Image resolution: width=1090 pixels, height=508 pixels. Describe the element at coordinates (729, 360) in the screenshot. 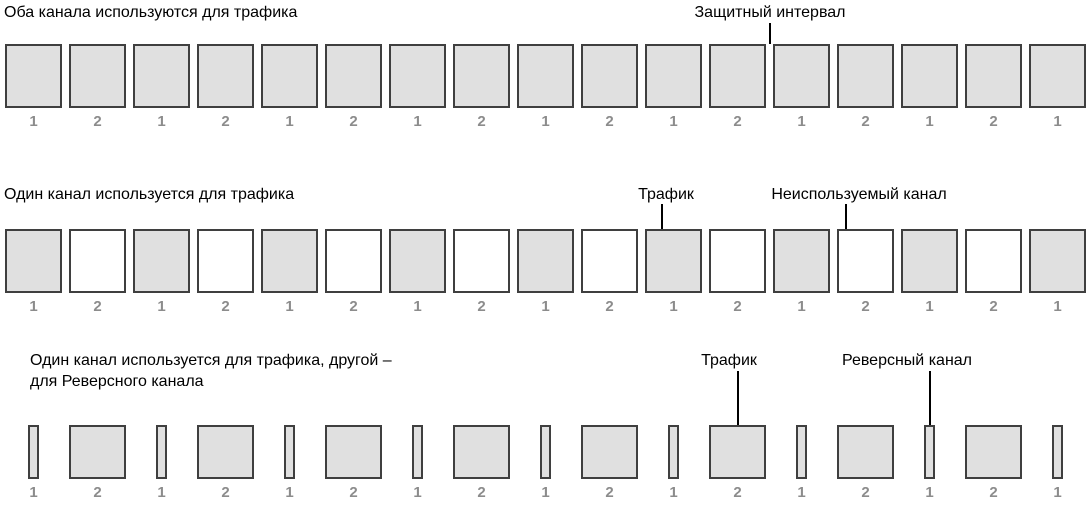

I see `callout-label: Трафик` at that location.